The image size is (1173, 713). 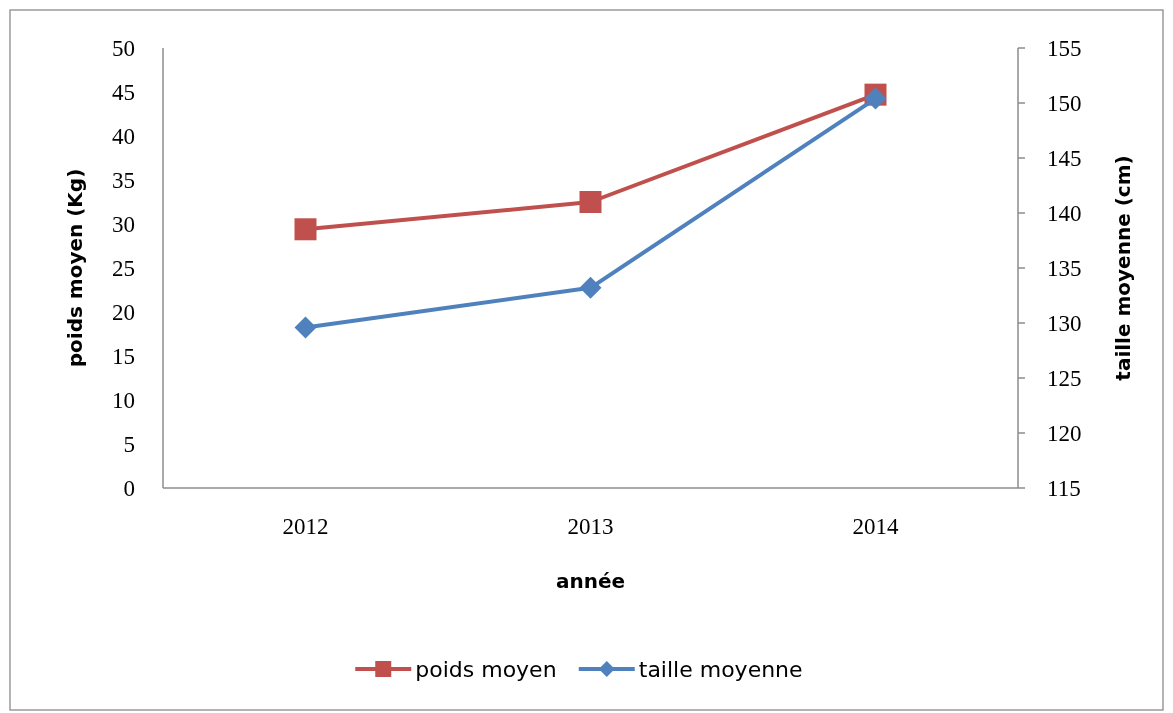 What do you see at coordinates (1064, 324) in the screenshot?
I see `y2-tick-label: 130` at bounding box center [1064, 324].